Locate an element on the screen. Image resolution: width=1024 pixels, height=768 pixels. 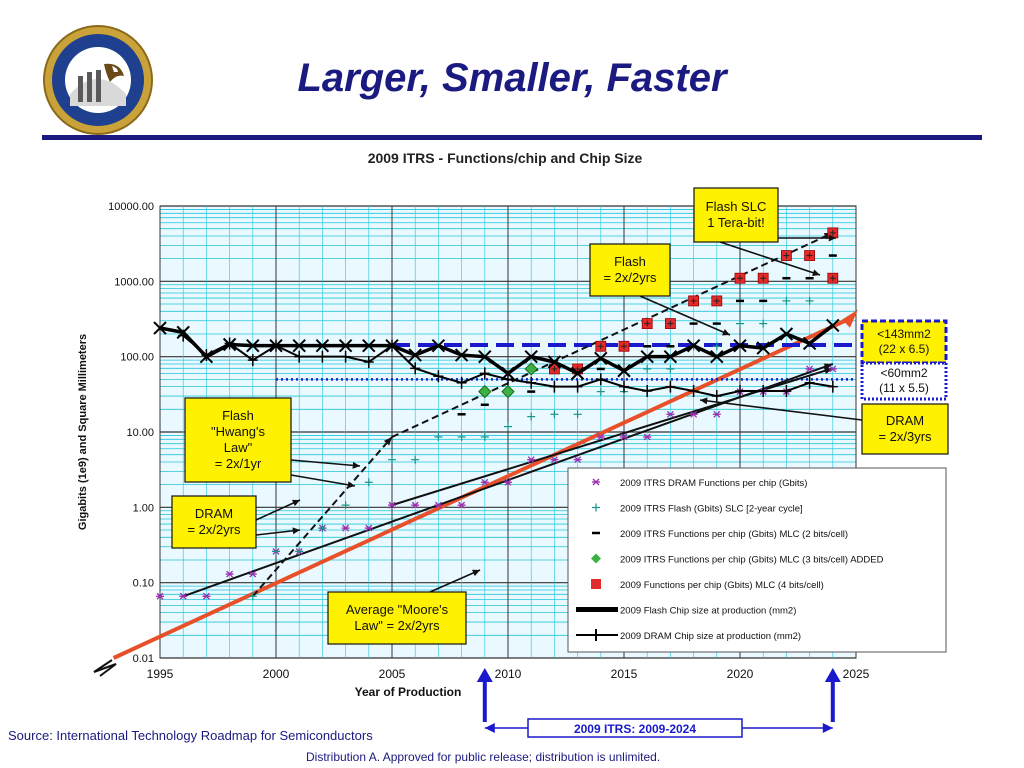
annotation-text: = 2x/3yrs is located at coordinates (905, 436).